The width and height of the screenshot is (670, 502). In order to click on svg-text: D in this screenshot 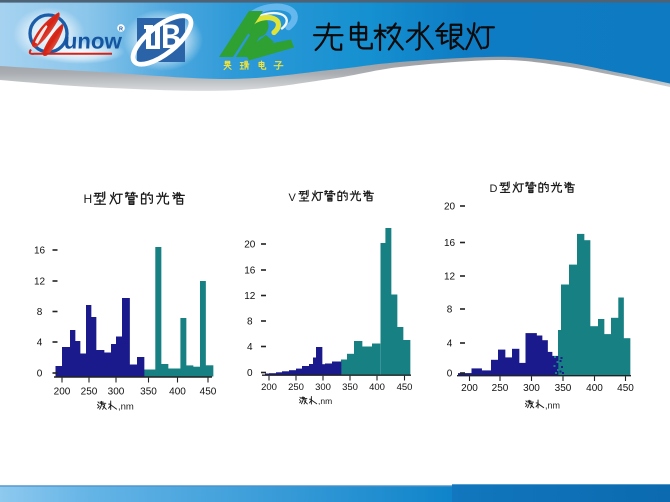, I will do `click(494, 189)`.